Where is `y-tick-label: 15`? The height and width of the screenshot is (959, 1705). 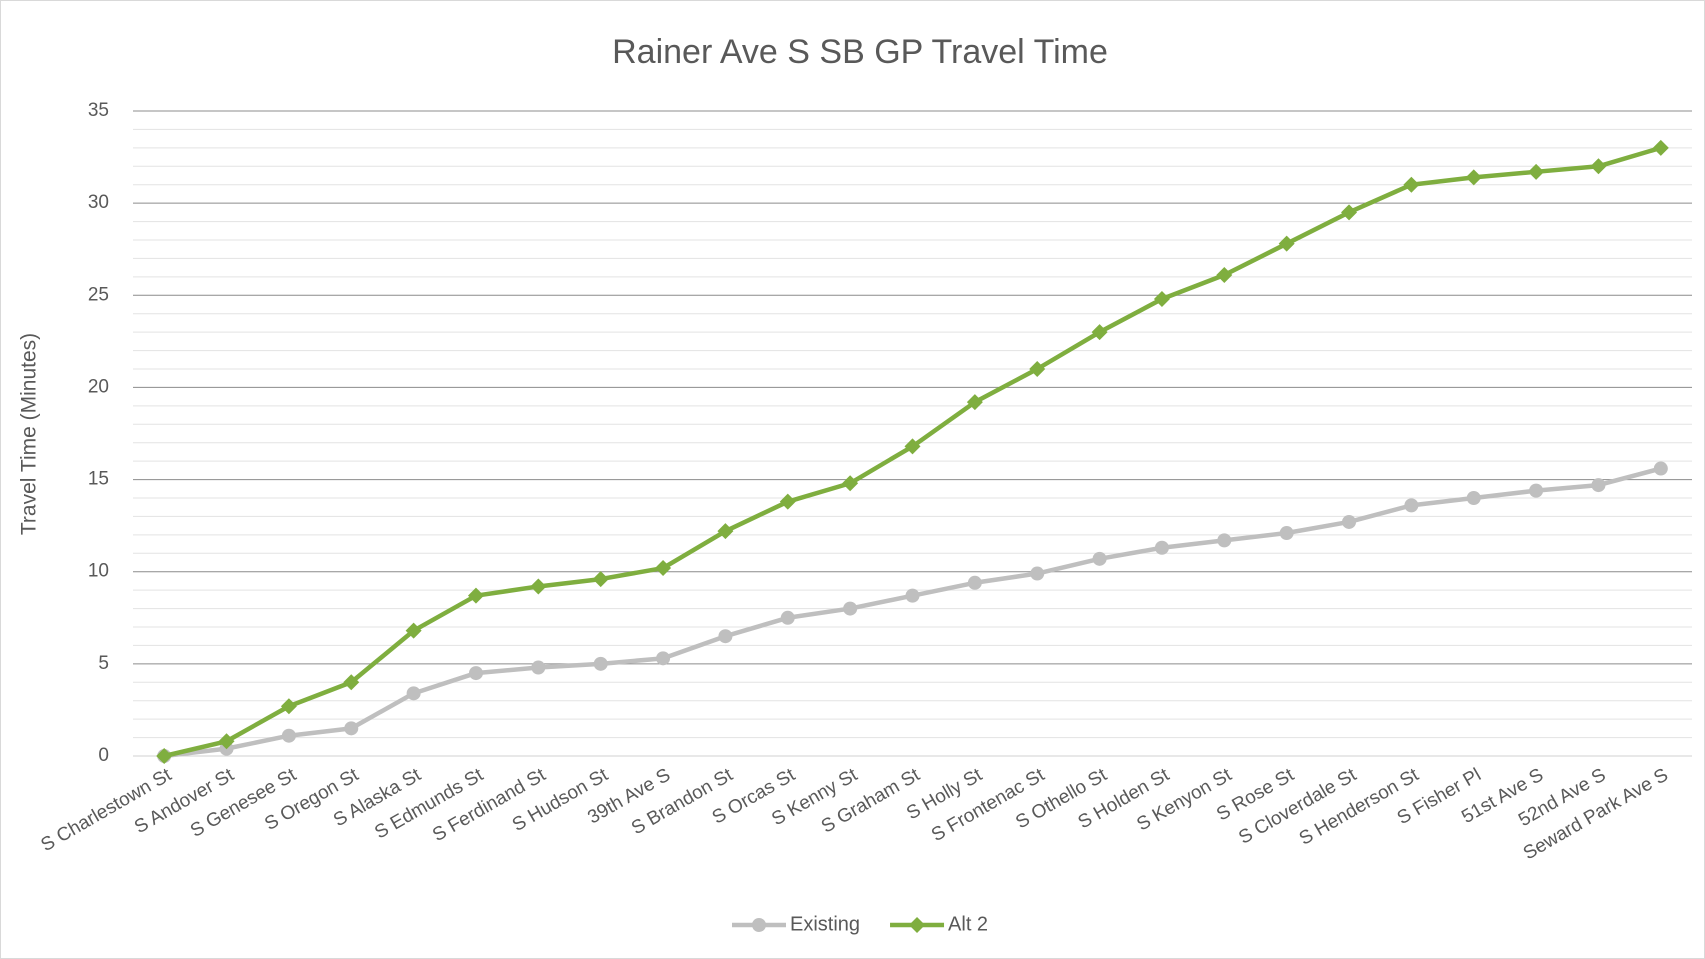 y-tick-label: 15 is located at coordinates (98, 479).